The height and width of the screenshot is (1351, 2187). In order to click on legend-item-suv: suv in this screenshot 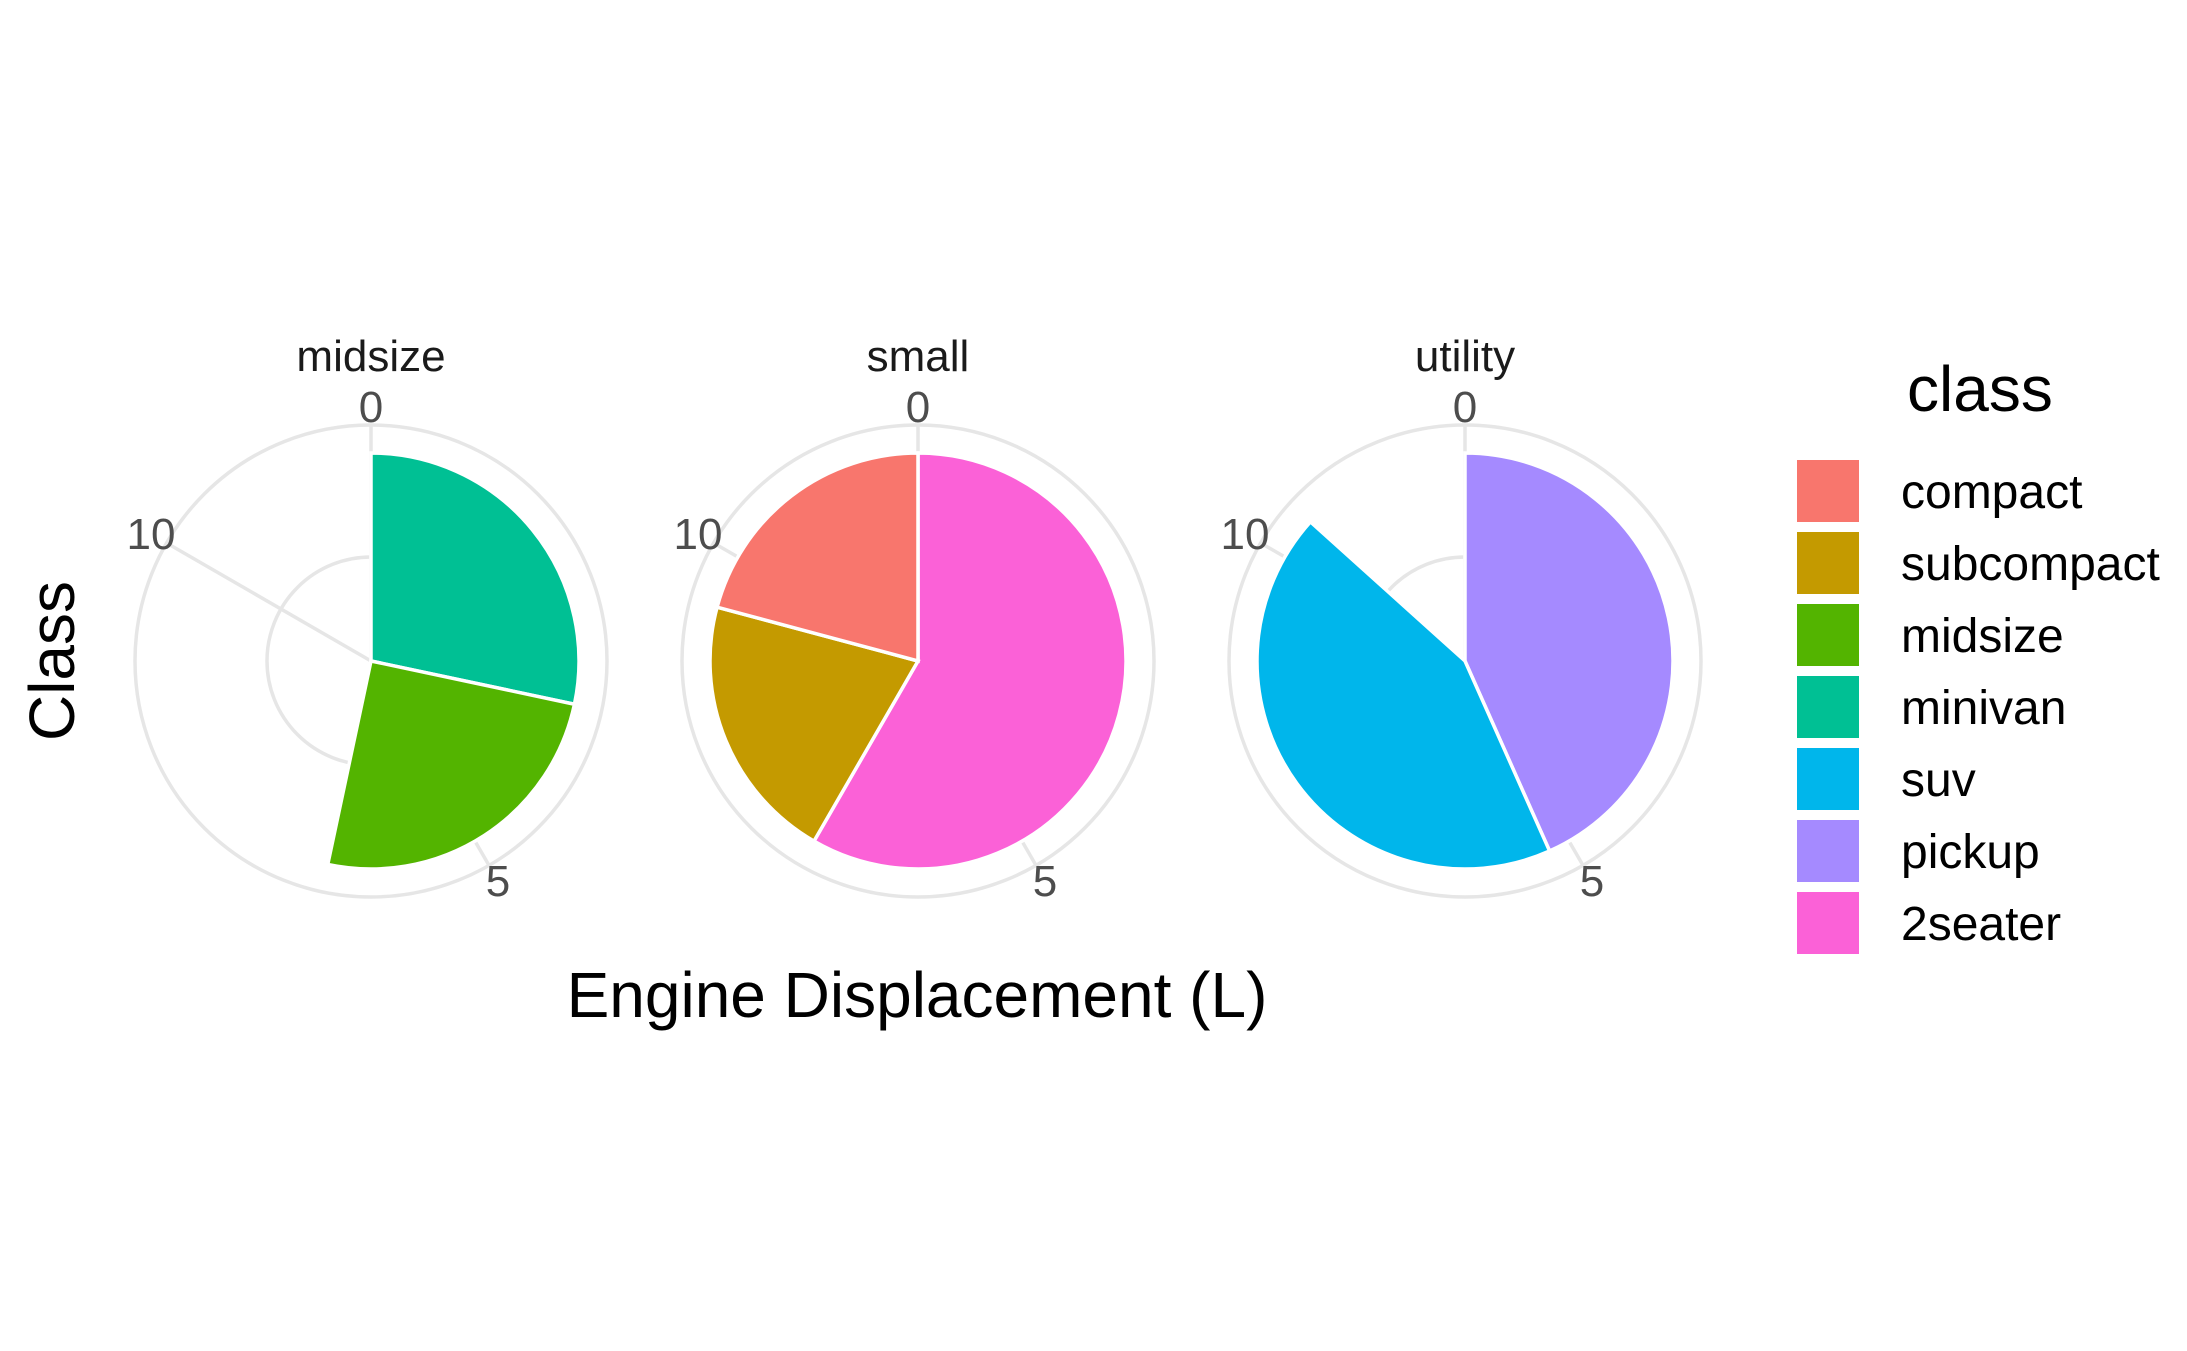, I will do `click(1886, 779)`.